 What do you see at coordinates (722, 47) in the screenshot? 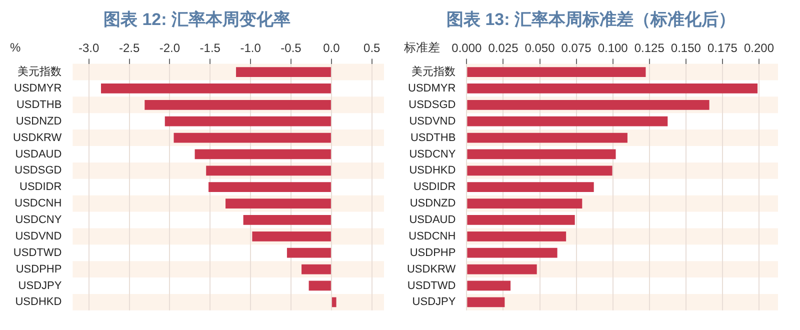
I see `x-tick-label: 0.175` at bounding box center [722, 47].